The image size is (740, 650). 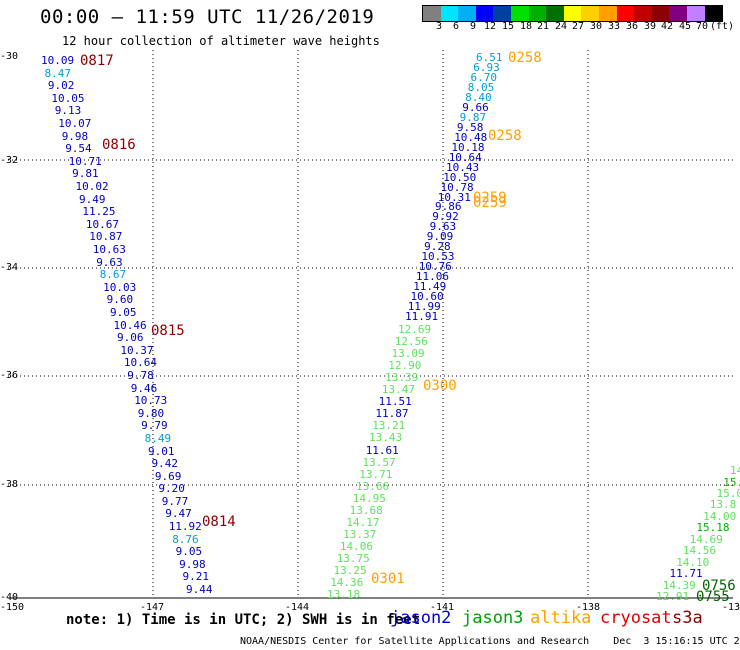 I want to click on x-axis-tick: -138, so click(x=588, y=607).